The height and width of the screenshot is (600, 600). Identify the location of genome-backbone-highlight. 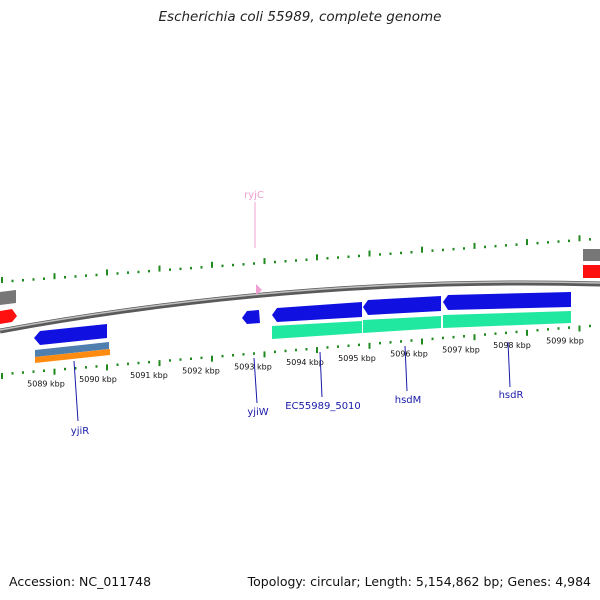
(300, 306).